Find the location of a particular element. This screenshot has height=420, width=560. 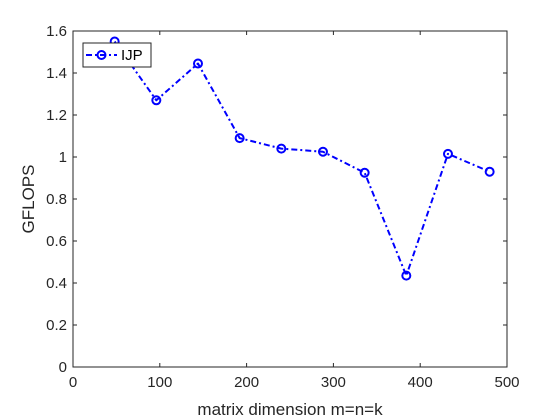

y-tick-label: 0.8 is located at coordinates (56, 199).